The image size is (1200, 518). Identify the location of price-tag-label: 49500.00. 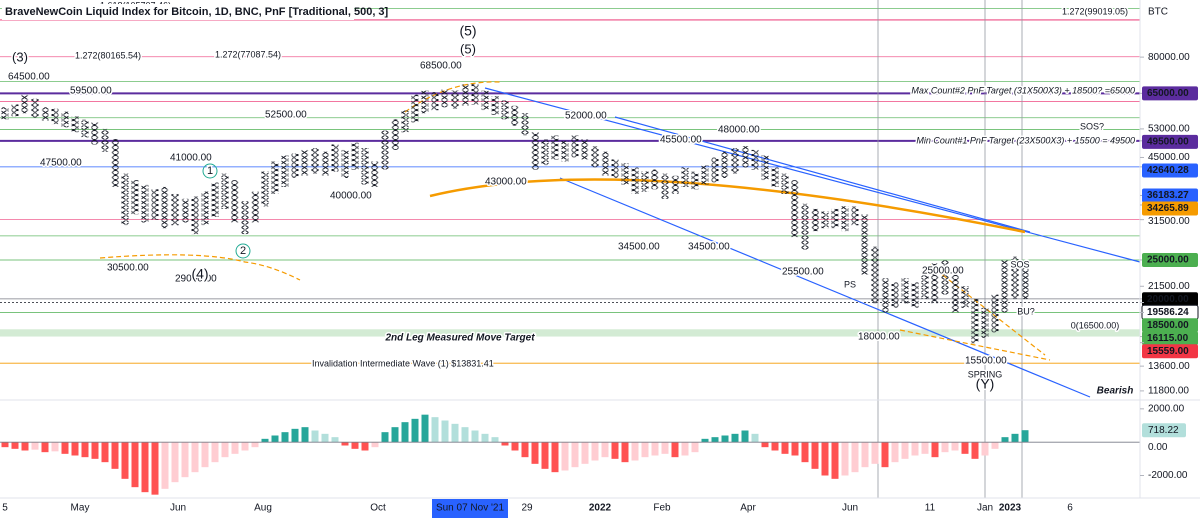
(1168, 142).